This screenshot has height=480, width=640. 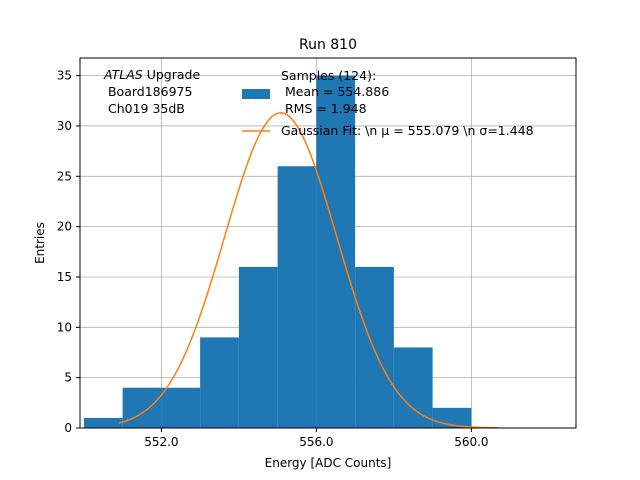 What do you see at coordinates (328, 45) in the screenshot?
I see `chart-title: Run 810` at bounding box center [328, 45].